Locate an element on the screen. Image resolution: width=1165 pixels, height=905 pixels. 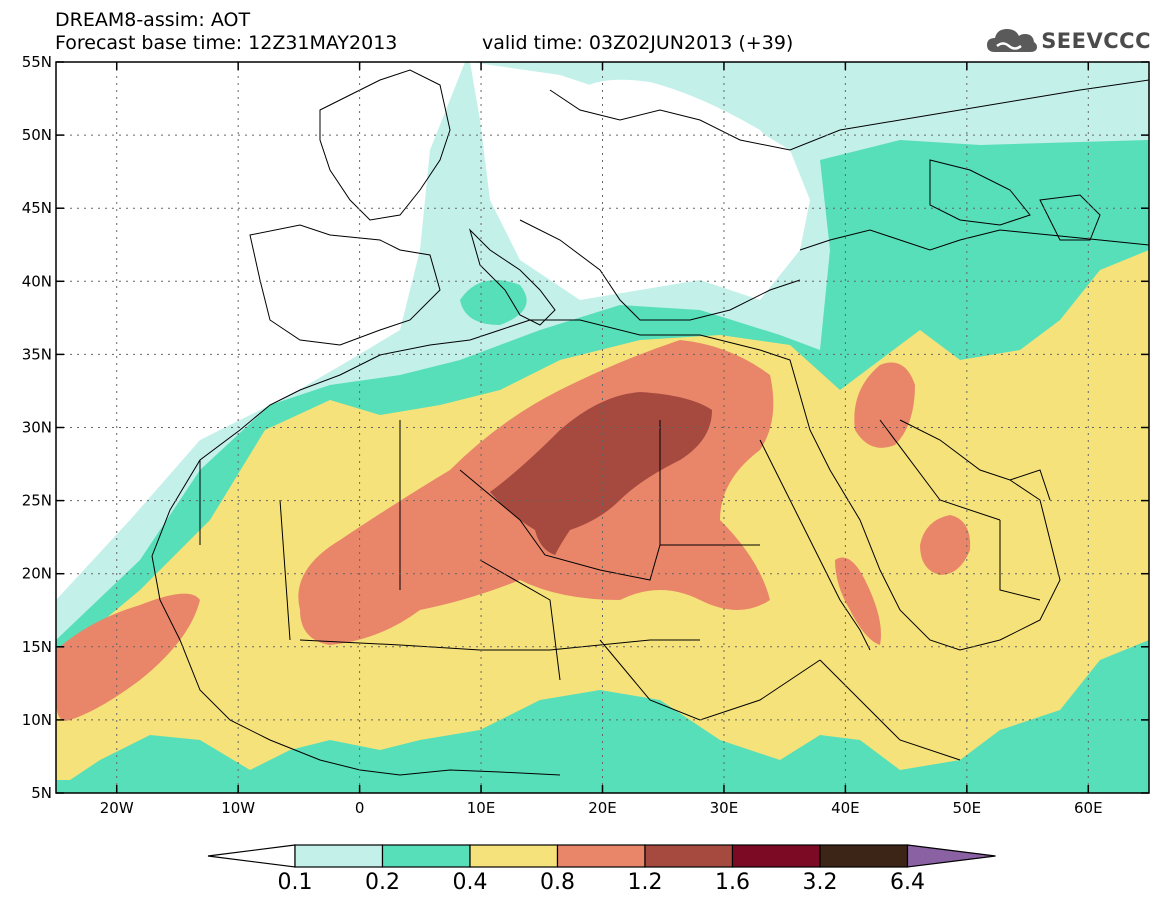
colorbar-arrow-low is located at coordinates (251, 856).